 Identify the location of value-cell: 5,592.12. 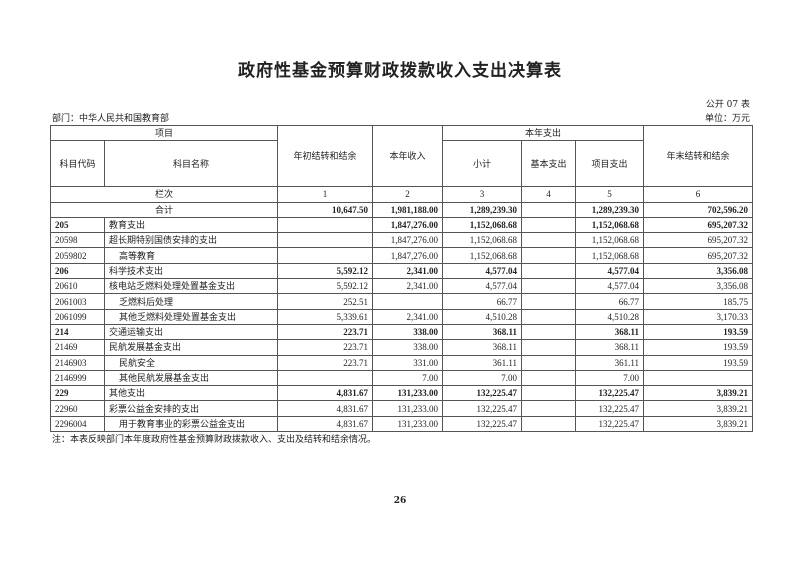
(325, 286).